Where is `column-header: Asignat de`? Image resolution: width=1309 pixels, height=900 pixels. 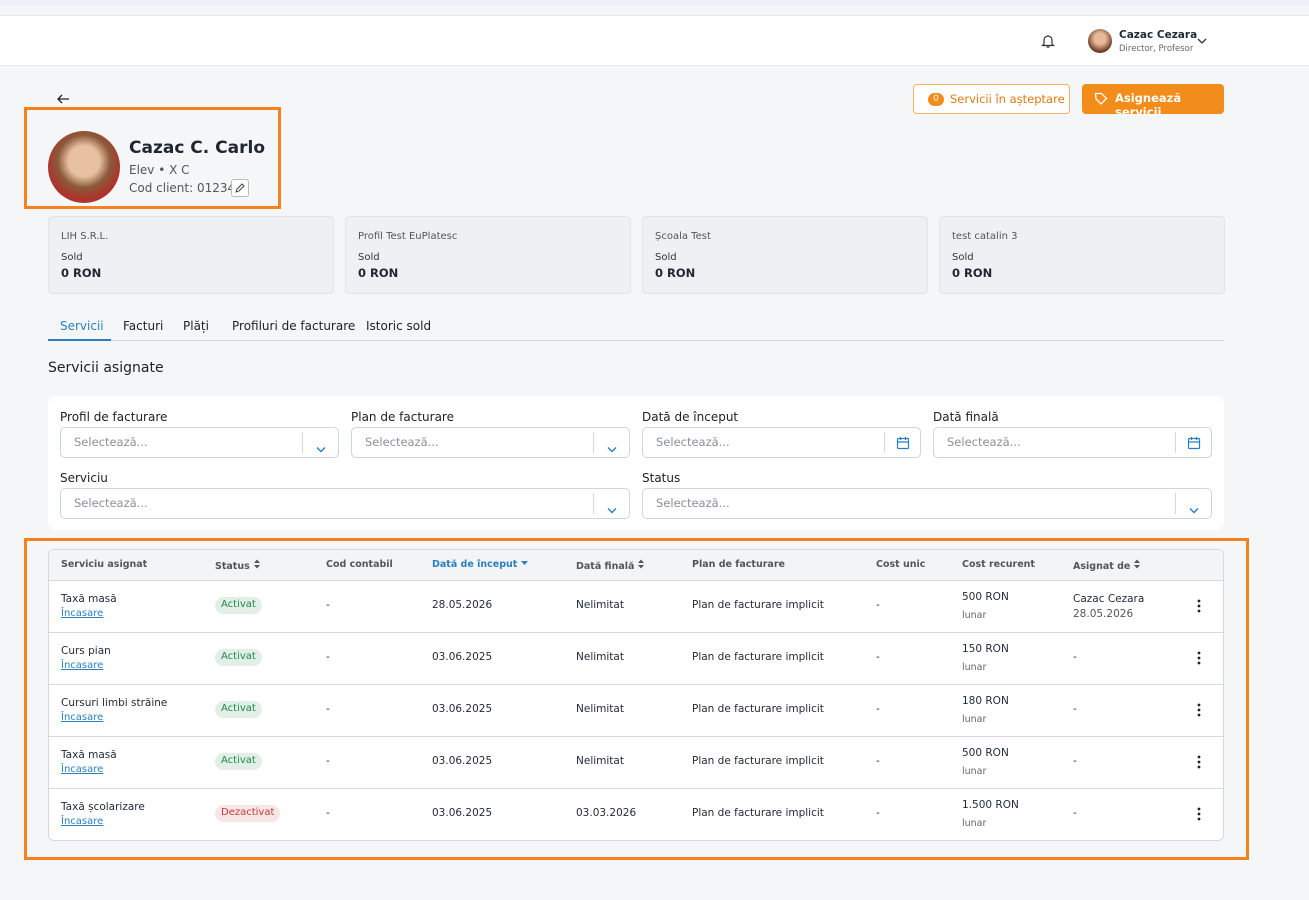
column-header: Asignat de is located at coordinates (1108, 565).